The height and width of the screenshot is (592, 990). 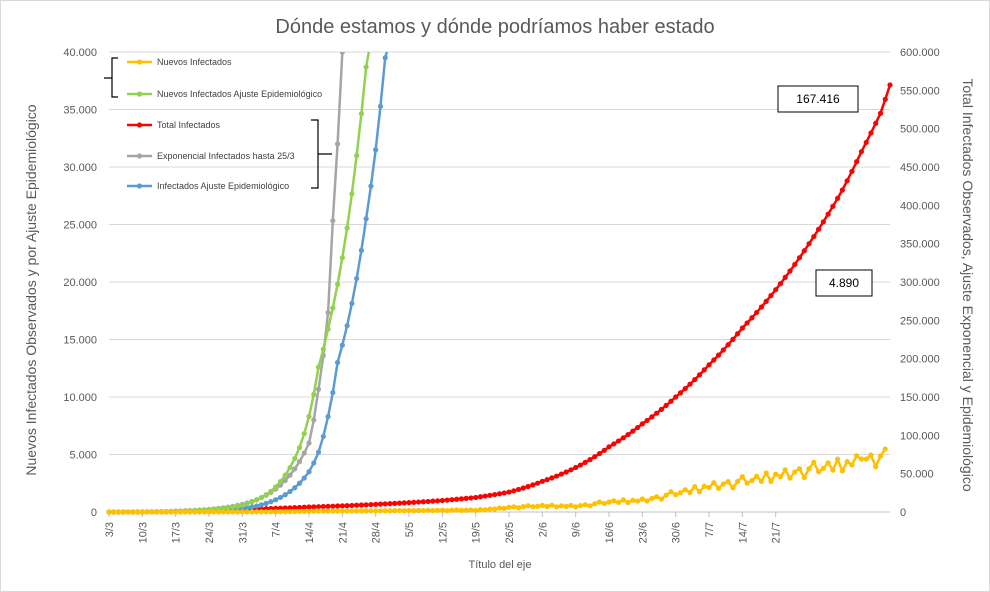 I want to click on x-tick-label: 24/3, so click(x=210, y=532).